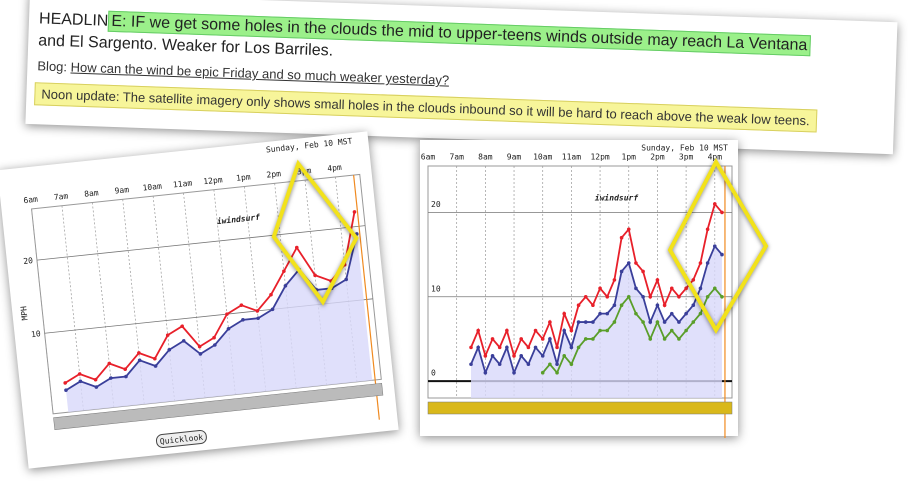 This screenshot has height=500, width=909. Describe the element at coordinates (73, 20) in the screenshot. I see `headline-start: HEADLIN` at that location.